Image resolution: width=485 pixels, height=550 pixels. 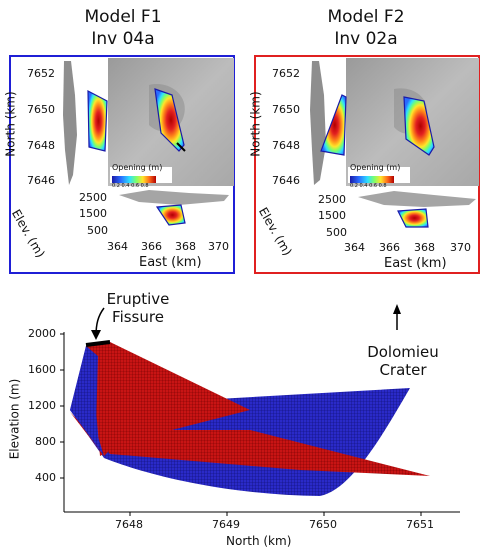 I want to click on title-right-line2: Inv 02a, so click(x=366, y=39).